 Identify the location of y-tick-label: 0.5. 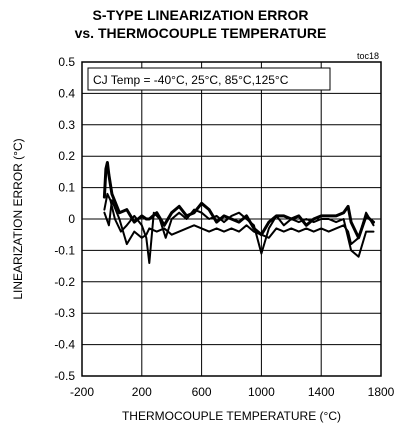
(66, 62).